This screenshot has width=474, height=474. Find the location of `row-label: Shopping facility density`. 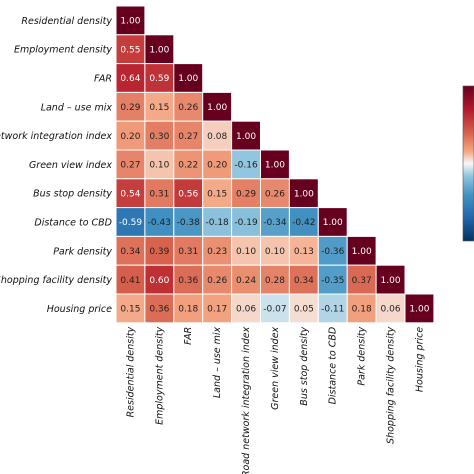

row-label: Shopping facility density is located at coordinates (56, 280).